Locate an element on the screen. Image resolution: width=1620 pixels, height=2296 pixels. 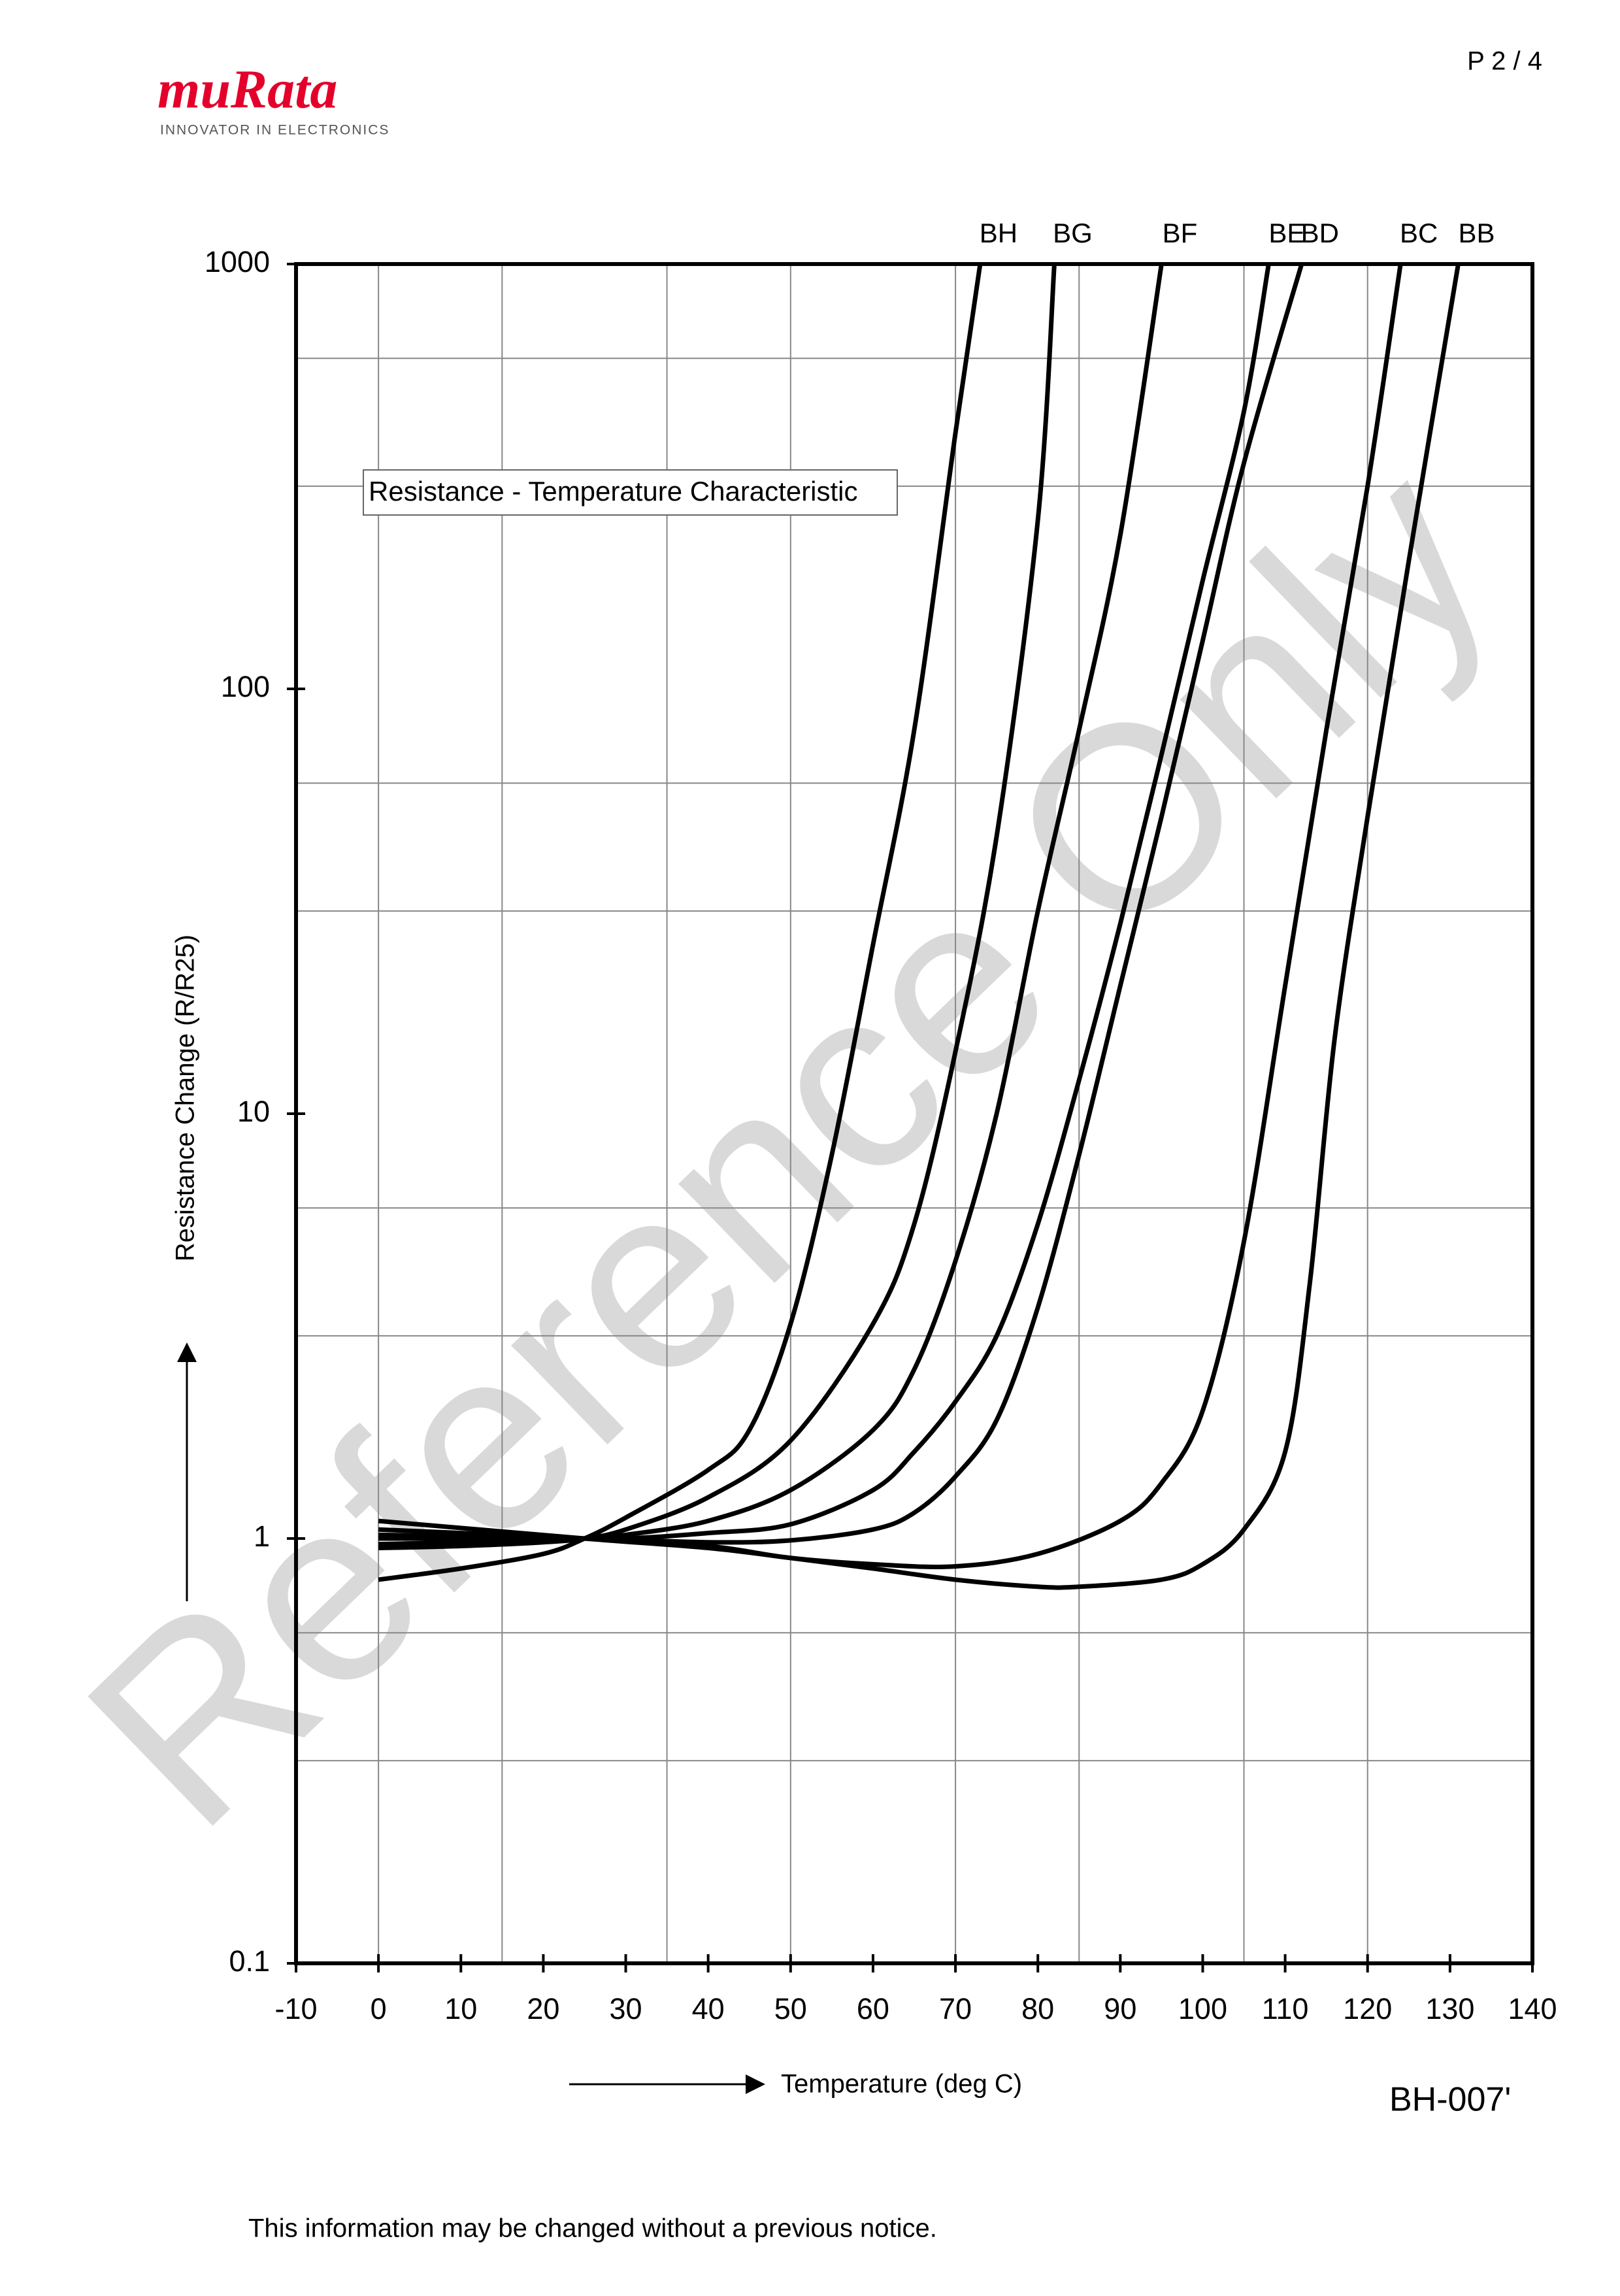
logo: muRata is located at coordinates (247, 89).